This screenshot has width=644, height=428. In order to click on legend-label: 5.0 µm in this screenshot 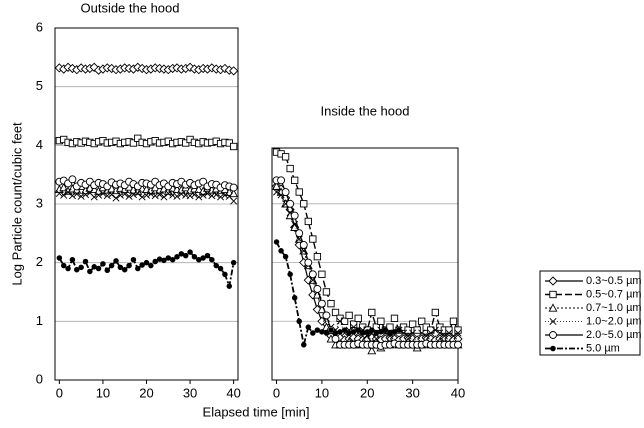, I will do `click(603, 348)`.